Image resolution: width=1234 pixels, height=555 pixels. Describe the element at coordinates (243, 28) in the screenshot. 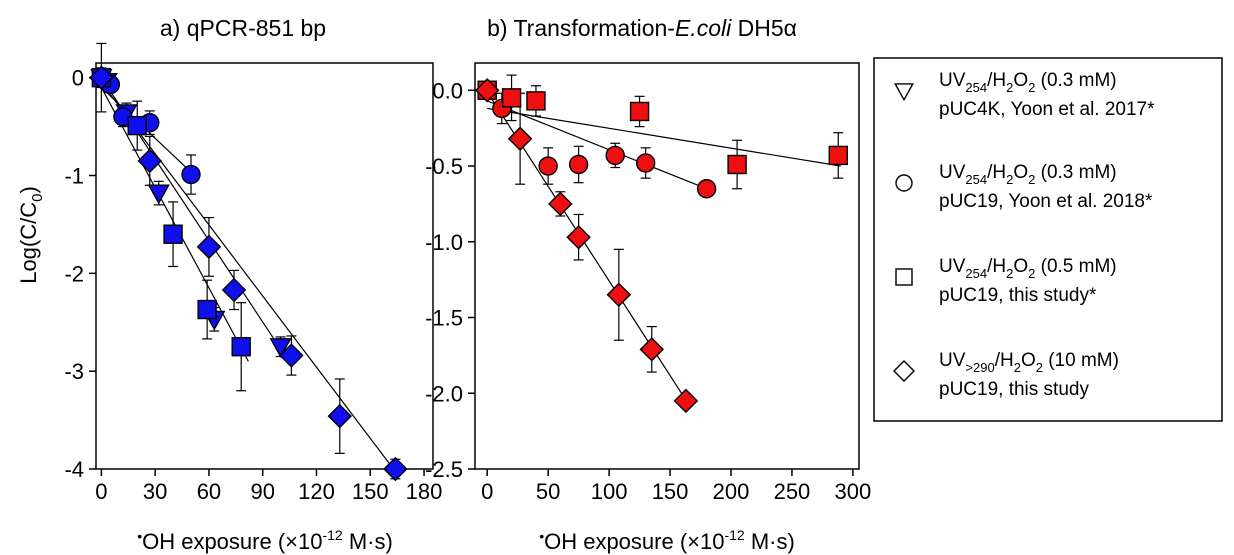

I see `panel-a-title: a) qPCR-851 bp` at that location.